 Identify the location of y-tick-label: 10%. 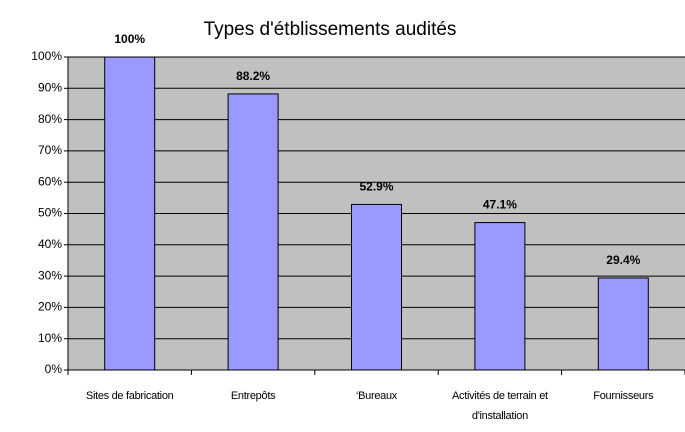
(50, 338).